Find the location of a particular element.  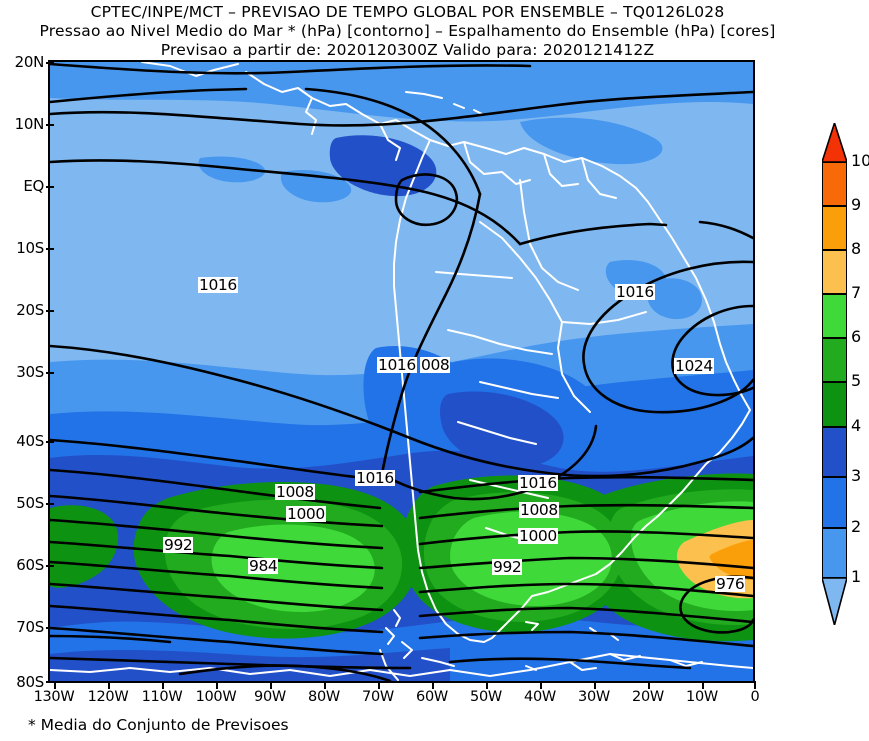

contour-label: 008 is located at coordinates (435, 365).